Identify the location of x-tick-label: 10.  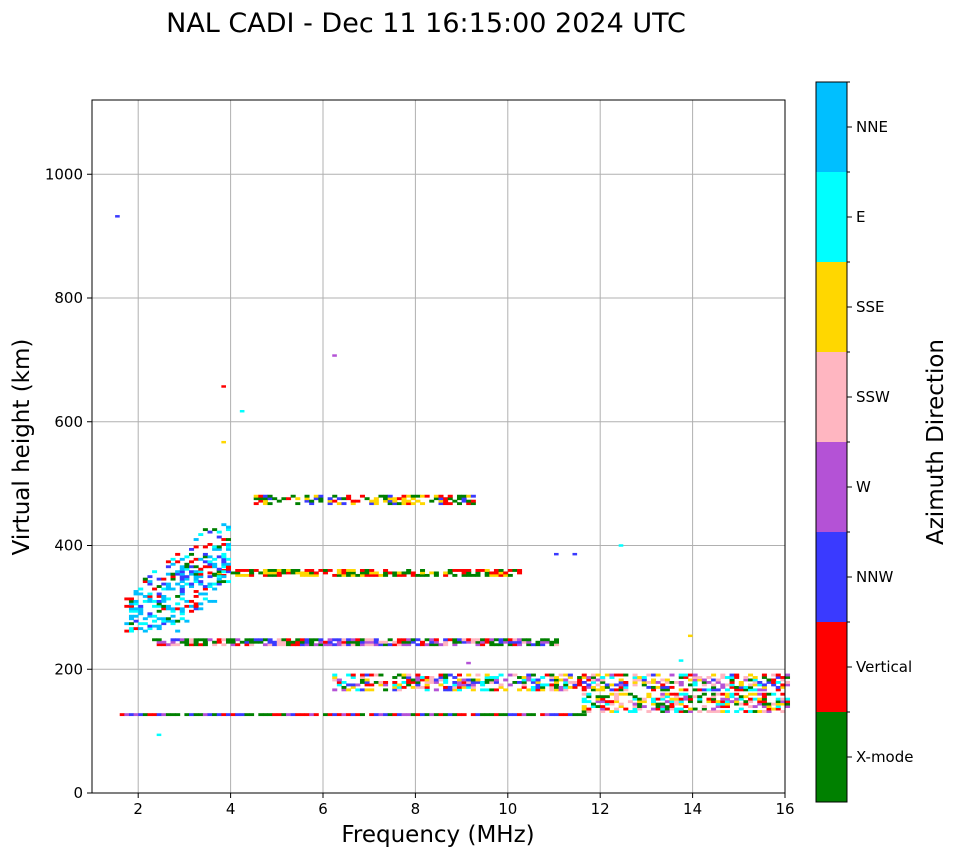
(507, 809).